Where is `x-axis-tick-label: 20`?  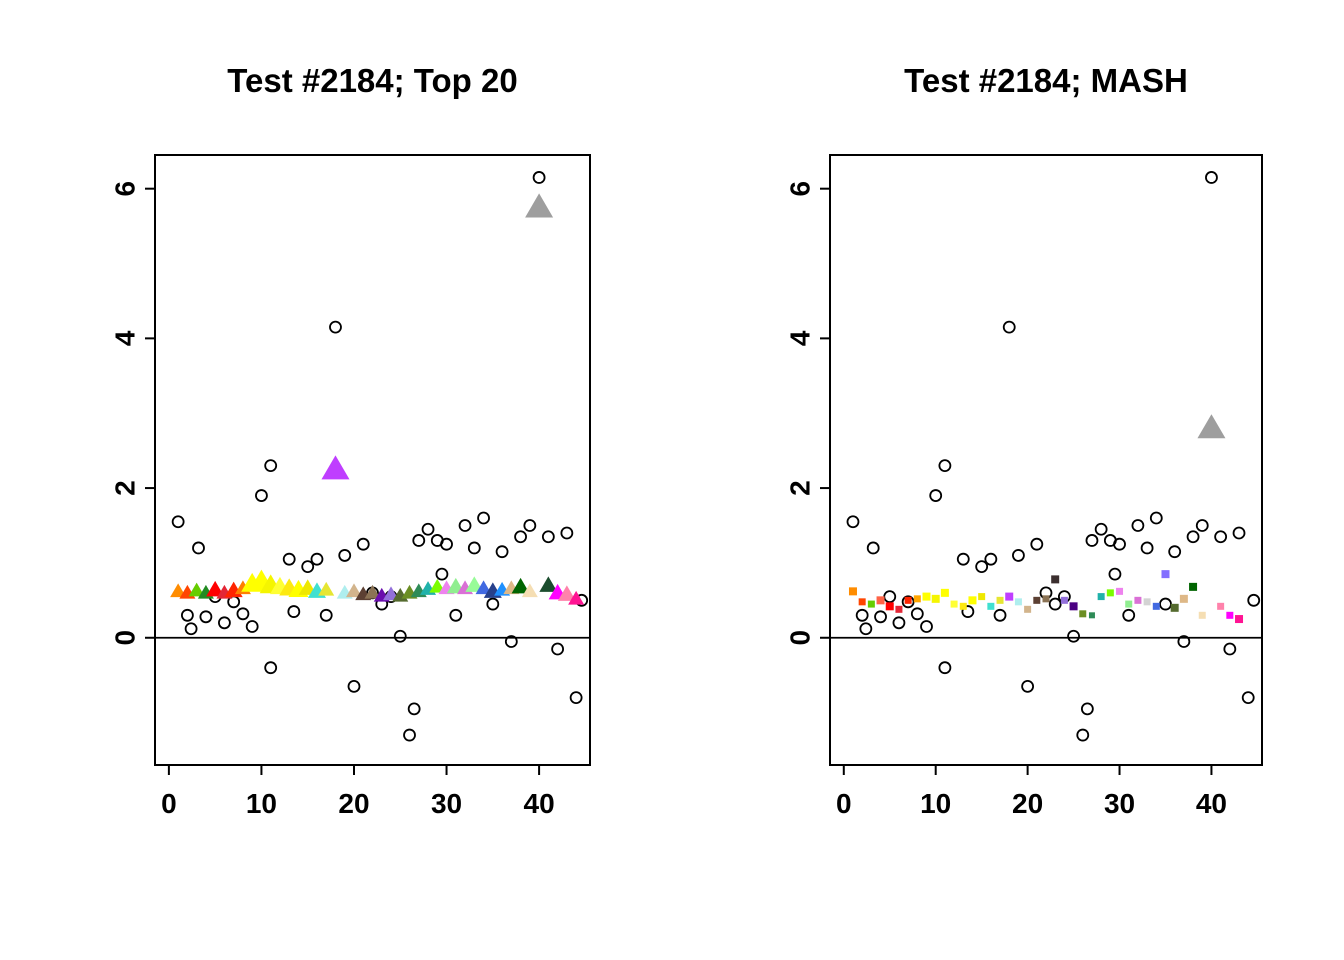
x-axis-tick-label: 20 is located at coordinates (1027, 803).